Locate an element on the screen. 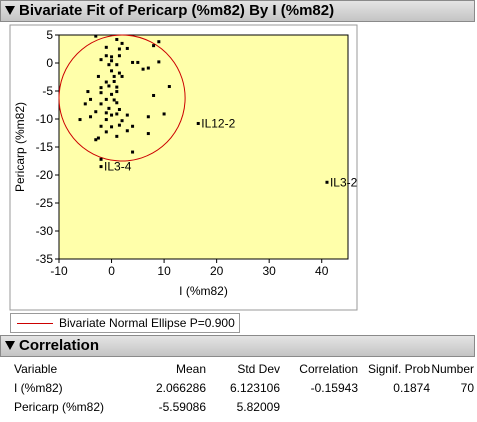  legend-ellipse-swatch is located at coordinates (35, 323).